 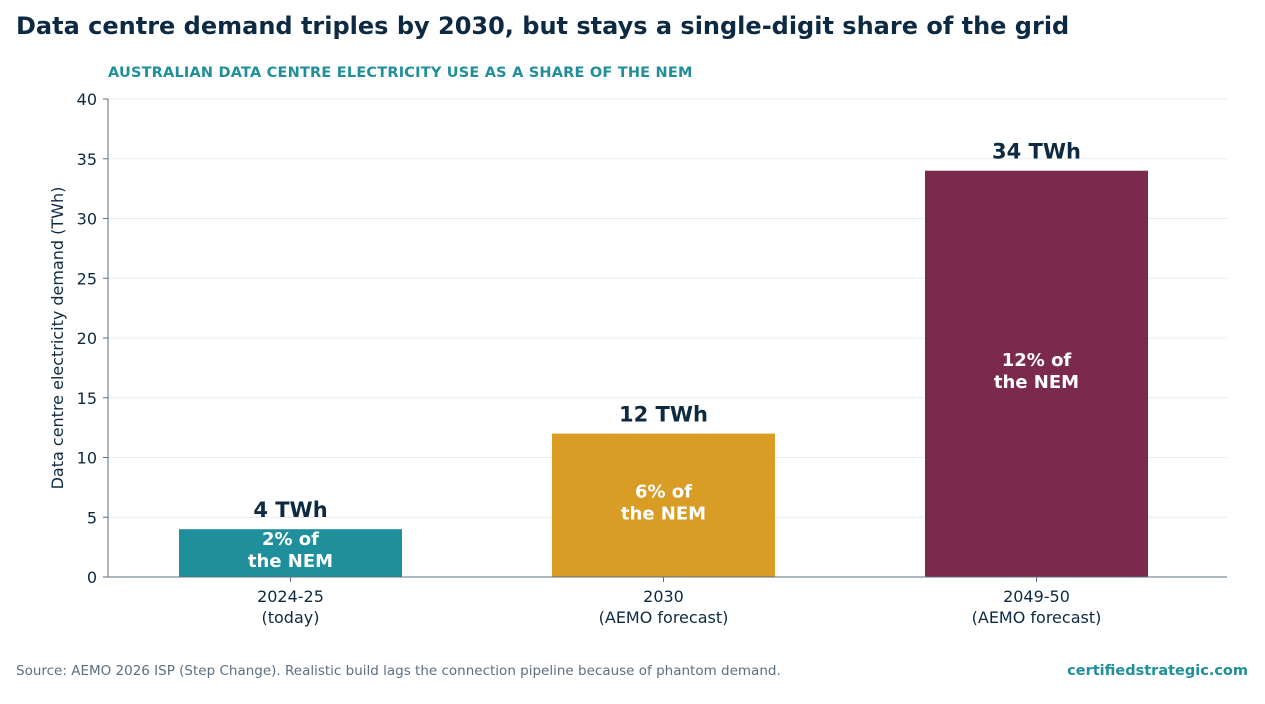 I want to click on y-tick-label: 5, so click(x=92, y=517).